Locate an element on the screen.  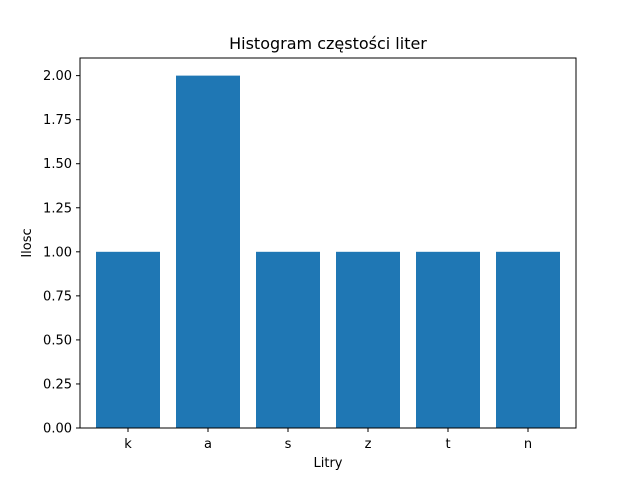
x-tick-label: t is located at coordinates (447, 444).